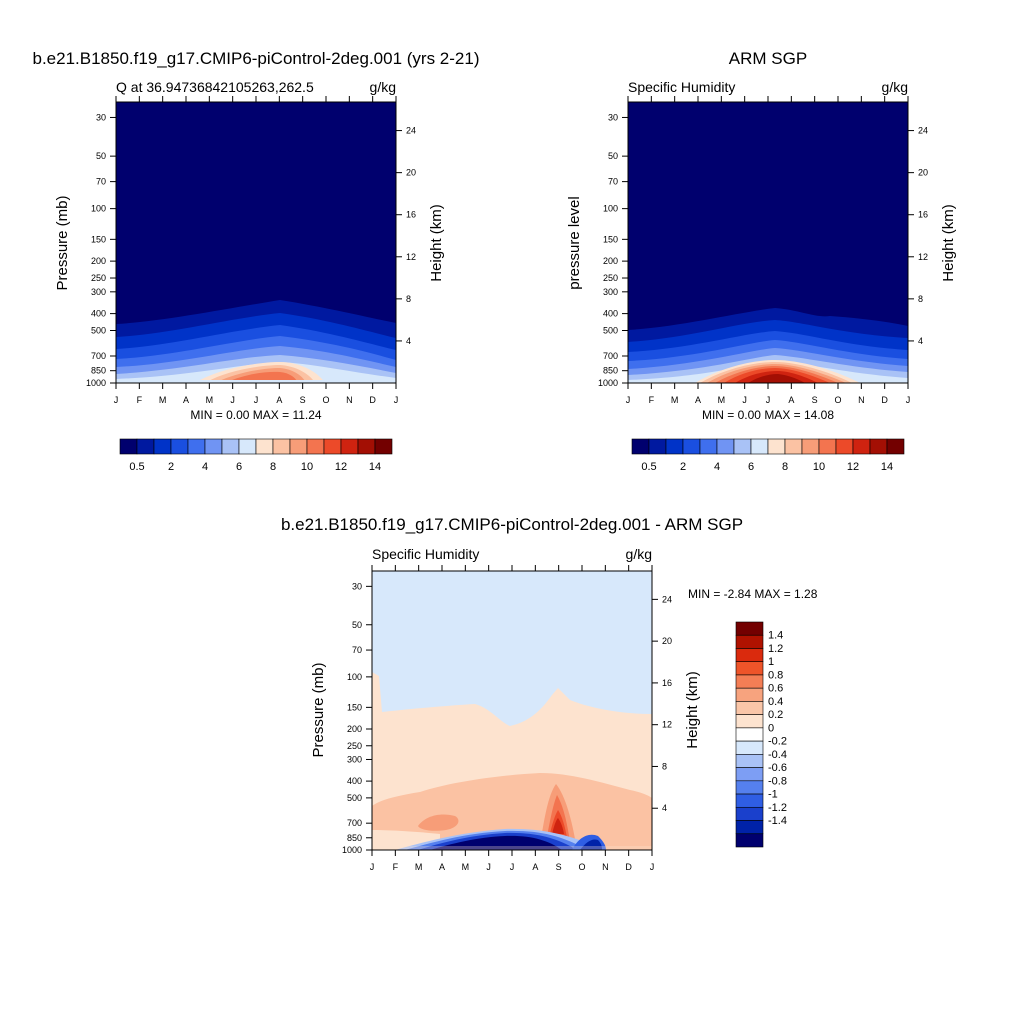 The height and width of the screenshot is (1024, 1024). What do you see at coordinates (325, 400) in the screenshot?
I see `x-tick-label: O` at bounding box center [325, 400].